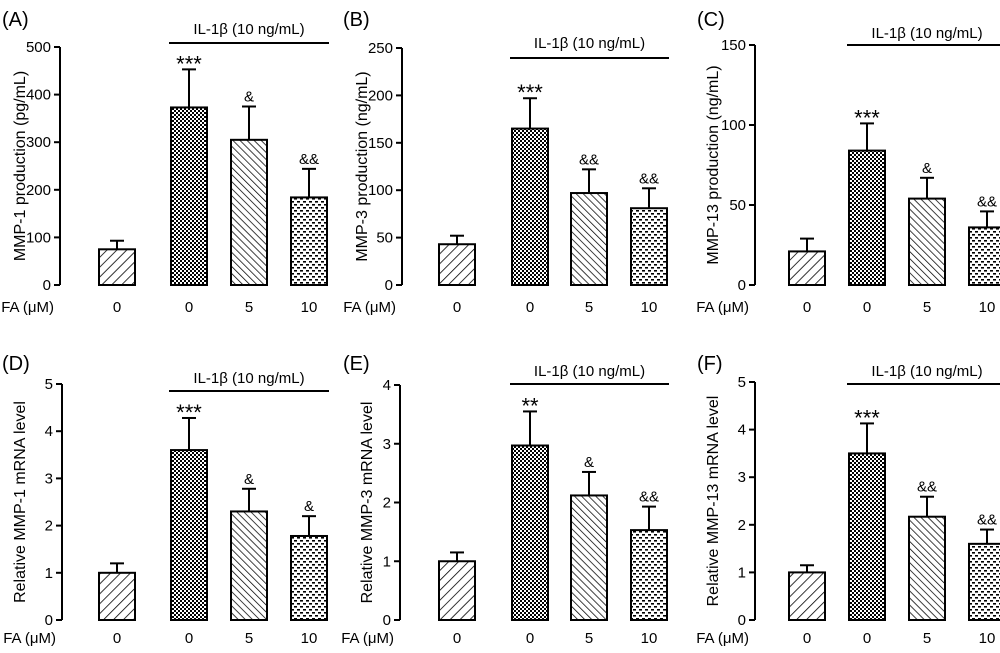 This screenshot has height=653, width=1000. What do you see at coordinates (384, 238) in the screenshot?
I see `y-tick-label: 50` at bounding box center [384, 238].